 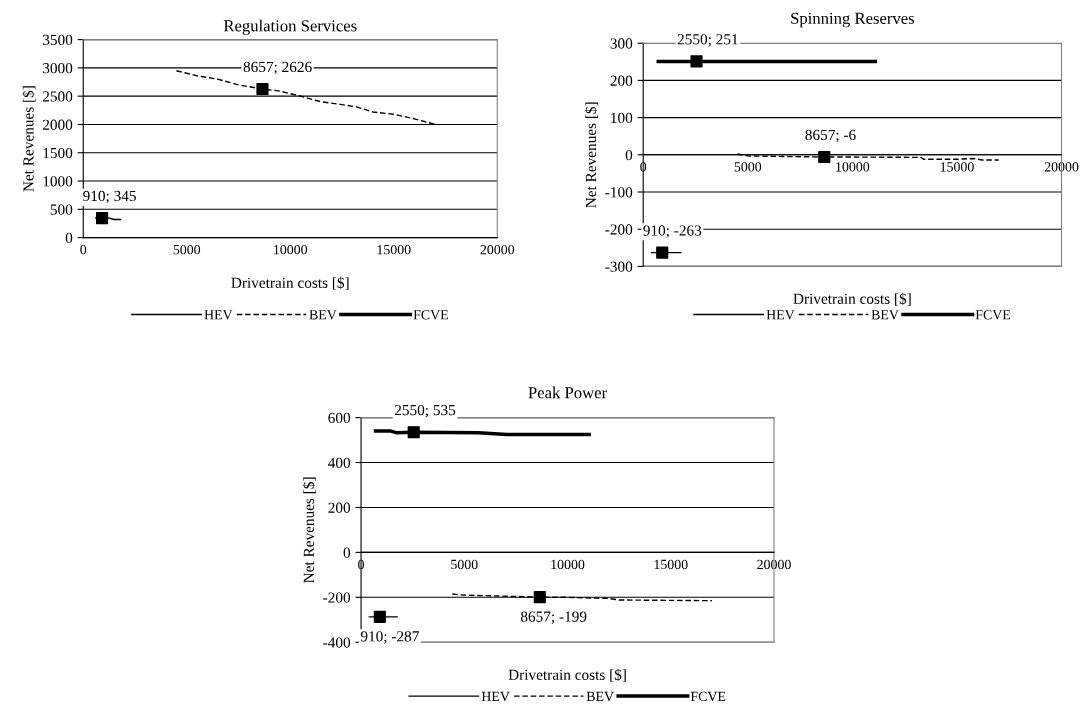 I want to click on y-tick-label: 100, so click(x=622, y=118).